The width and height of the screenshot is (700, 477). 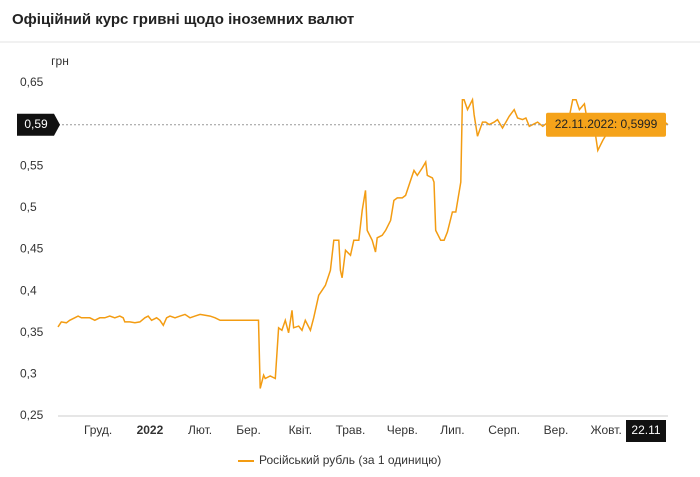 I want to click on y-tick-label: 0,3, so click(x=28, y=374).